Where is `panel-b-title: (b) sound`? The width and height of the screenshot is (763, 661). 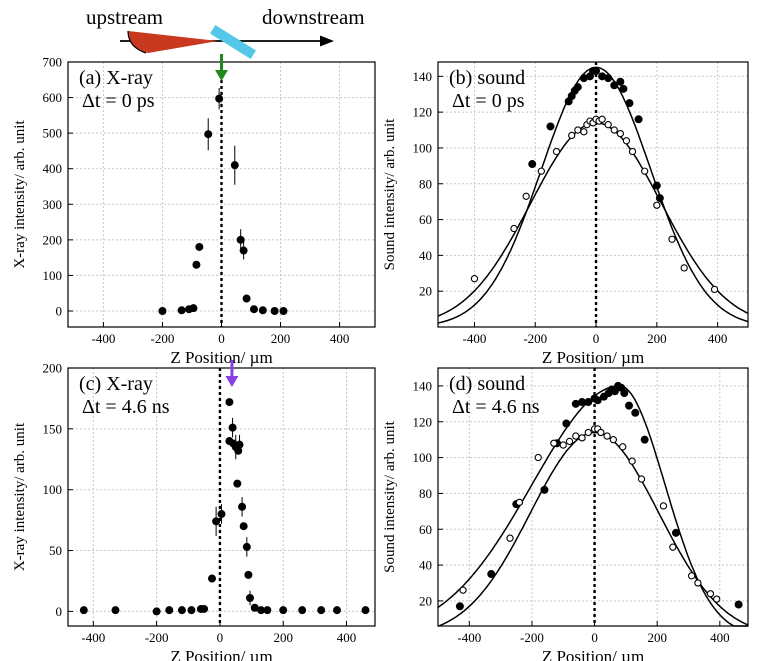
panel-b-title: (b) sound is located at coordinates (487, 78).